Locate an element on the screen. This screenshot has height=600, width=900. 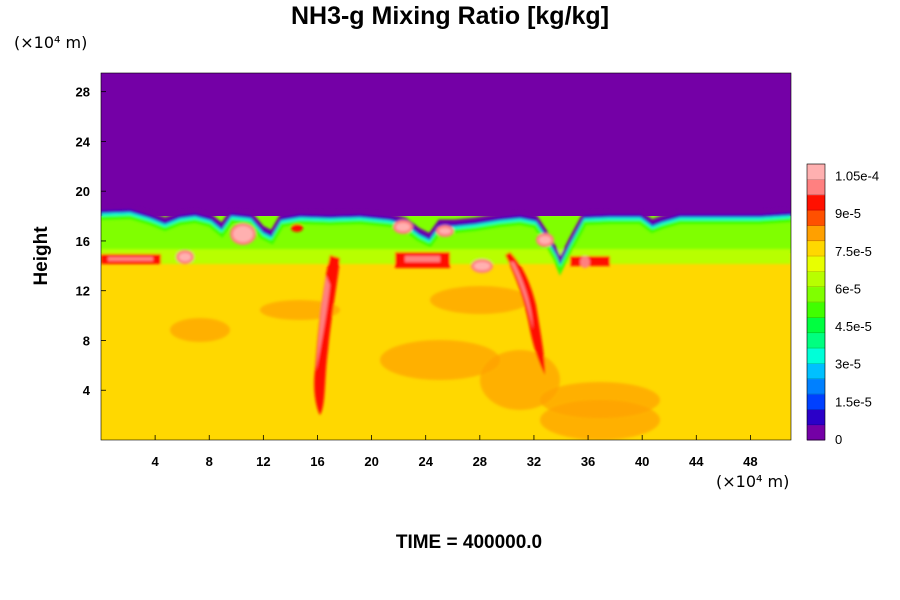
layer-right is located at coordinates (590, 261).